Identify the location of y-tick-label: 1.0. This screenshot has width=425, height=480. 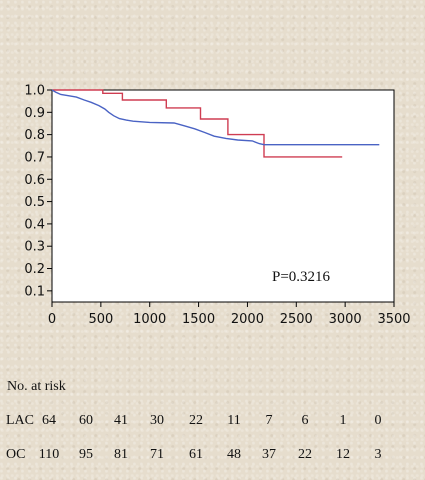
(34, 91).